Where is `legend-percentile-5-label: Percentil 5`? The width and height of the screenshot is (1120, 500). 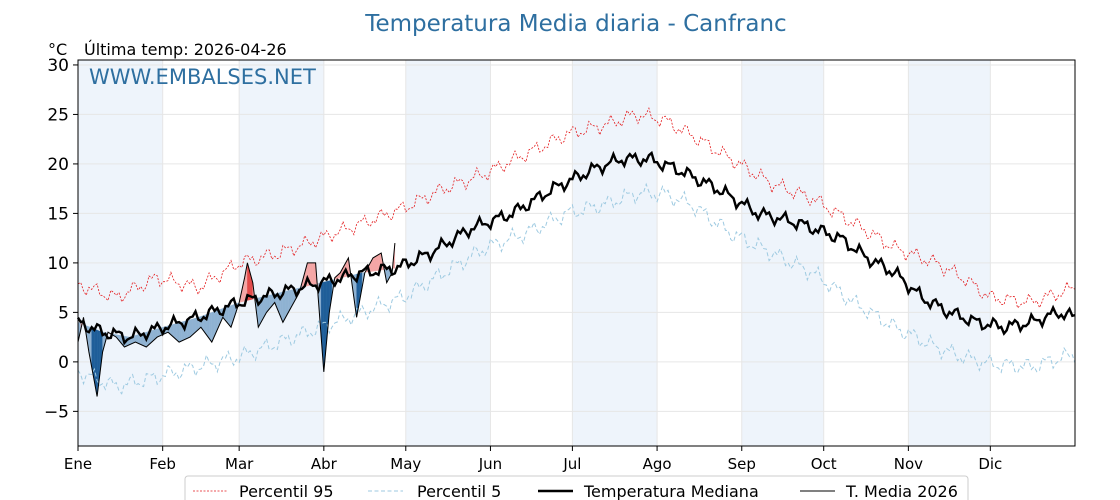
legend-percentile-5-label: Percentil 5 is located at coordinates (459, 491).